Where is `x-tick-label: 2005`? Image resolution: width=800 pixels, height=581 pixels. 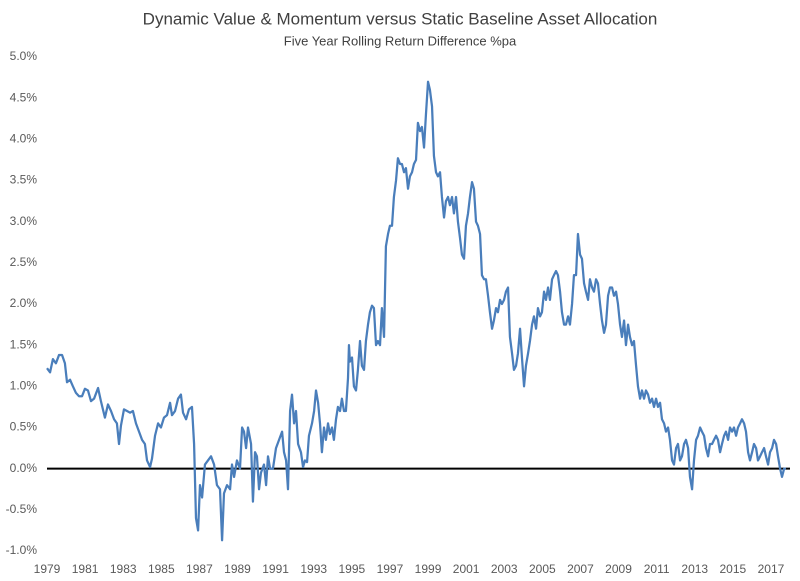 x-tick-label: 2005 is located at coordinates (542, 569).